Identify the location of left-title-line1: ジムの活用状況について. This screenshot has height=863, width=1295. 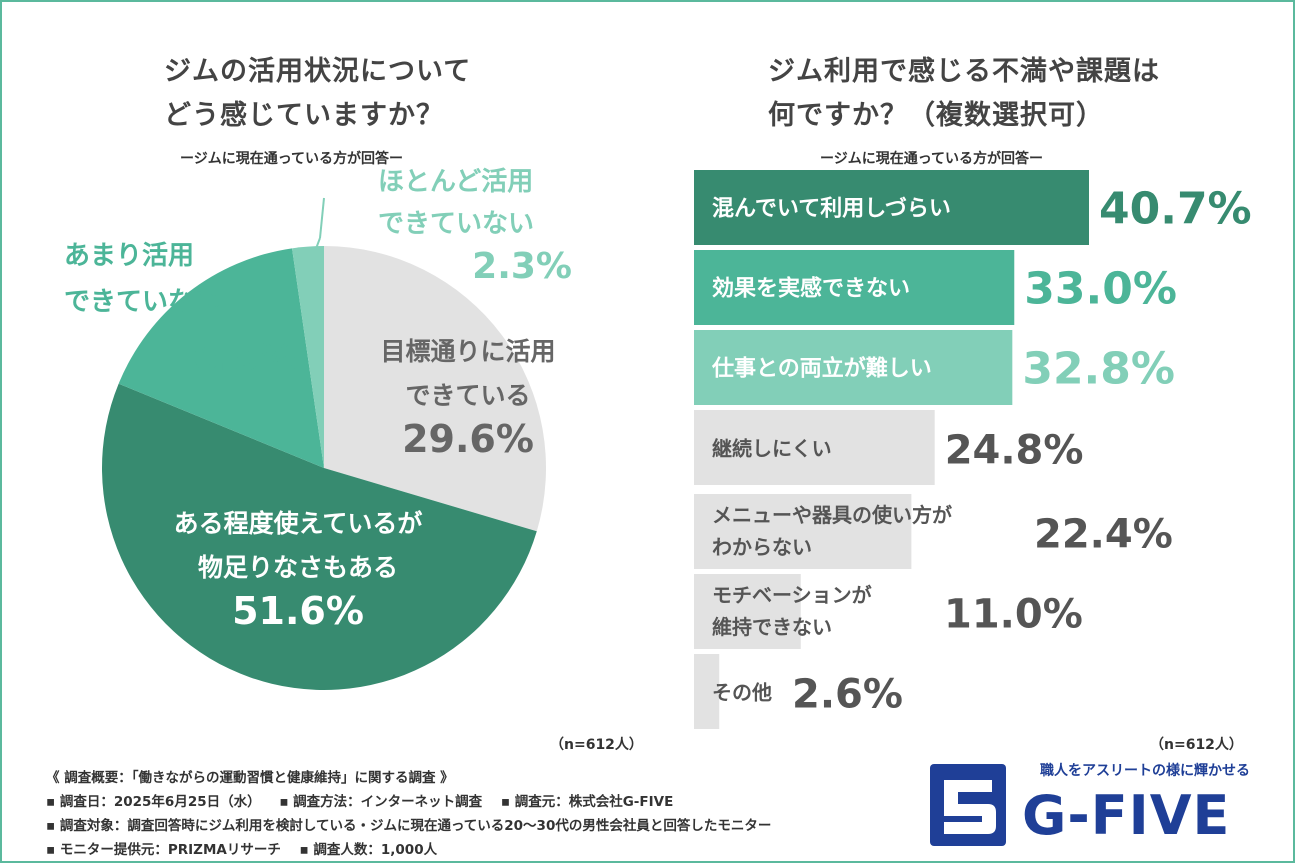
(318, 71).